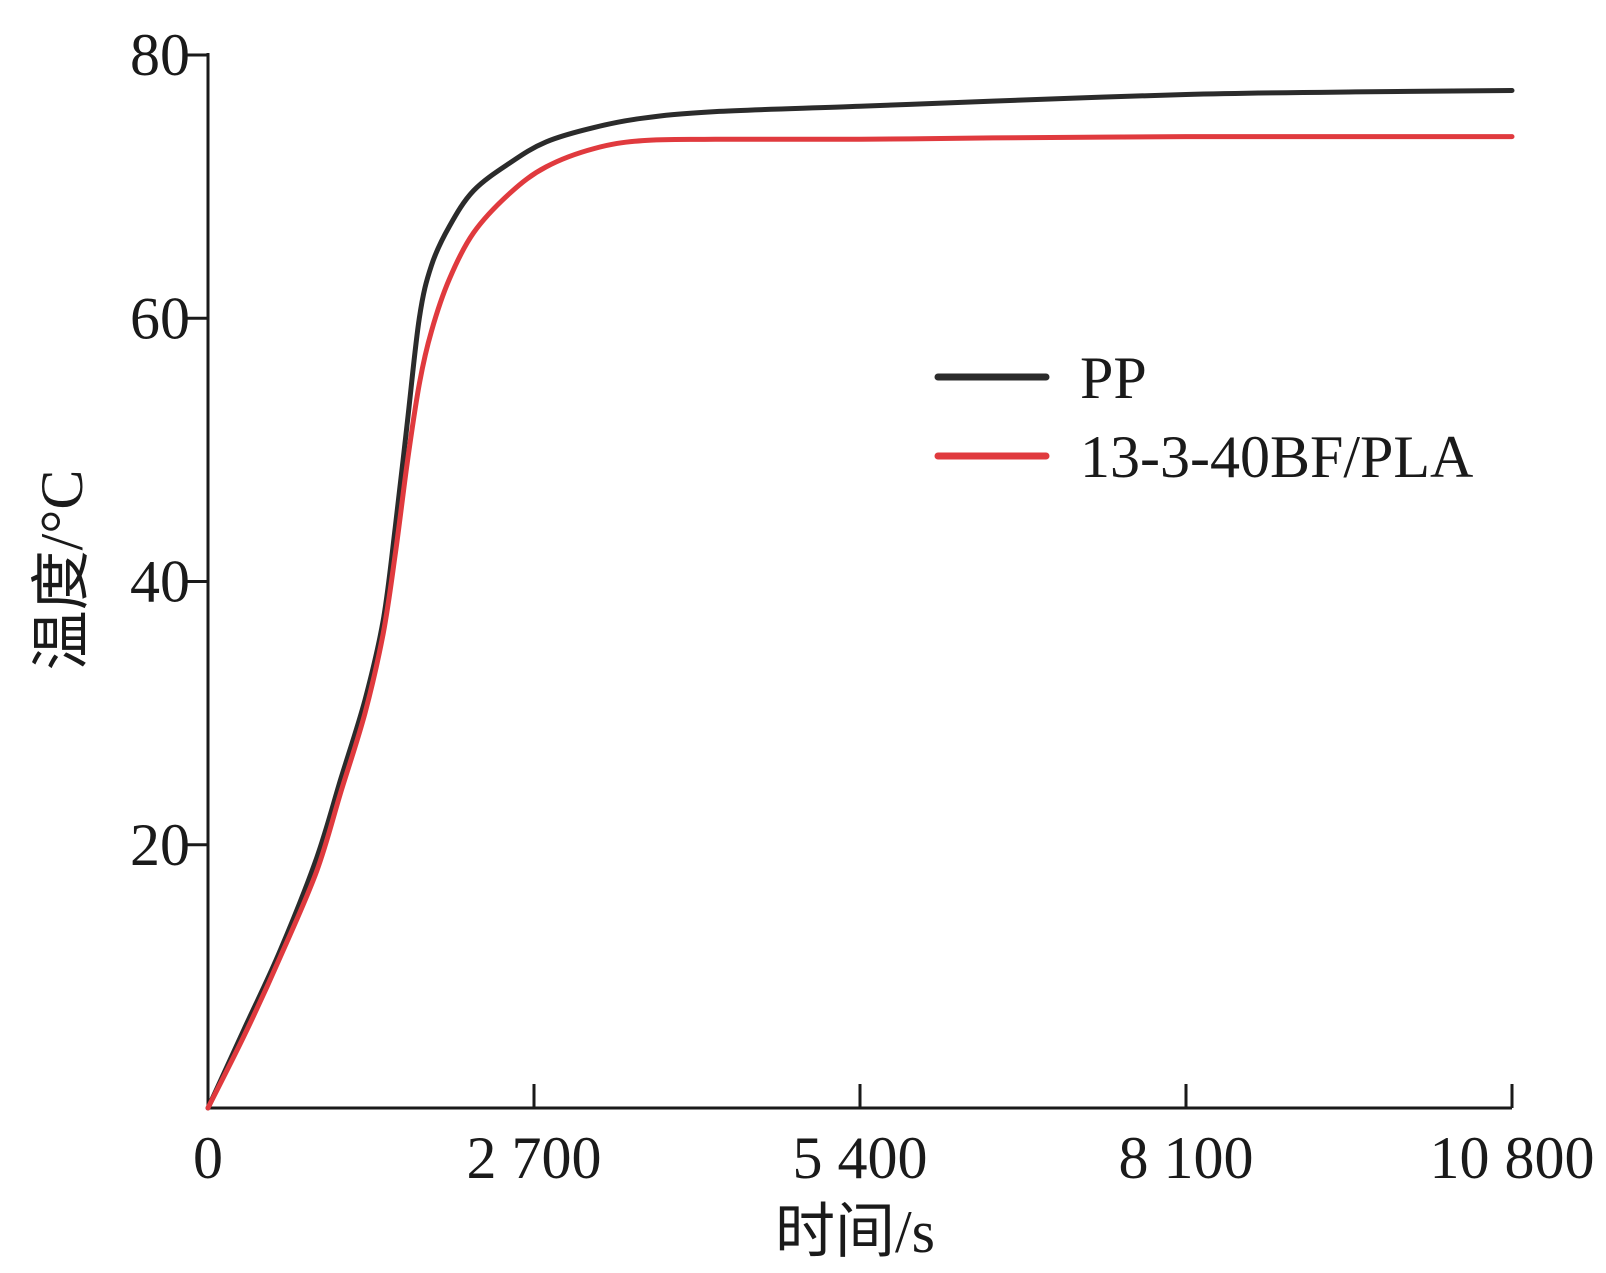  I want to click on legend: PP 13-3-40BF/PLA, so click(1203, 417).